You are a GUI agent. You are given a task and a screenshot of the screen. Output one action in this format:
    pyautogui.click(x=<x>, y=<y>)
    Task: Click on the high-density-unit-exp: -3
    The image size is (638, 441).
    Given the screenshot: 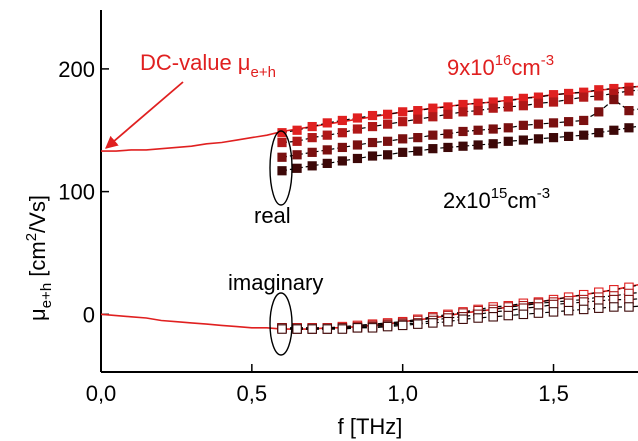 What is the action you would take?
    pyautogui.click(x=547, y=60)
    